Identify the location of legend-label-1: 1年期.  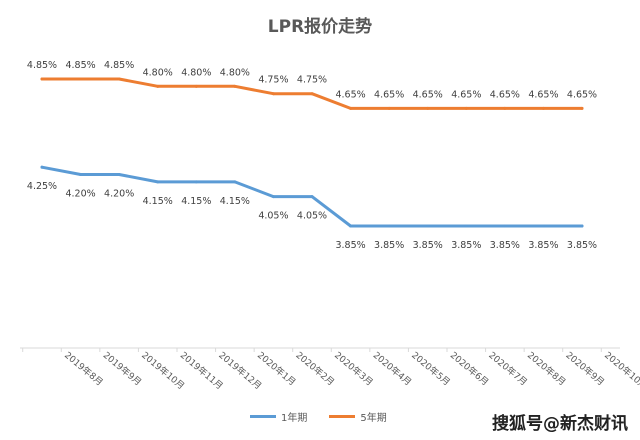
(294, 418).